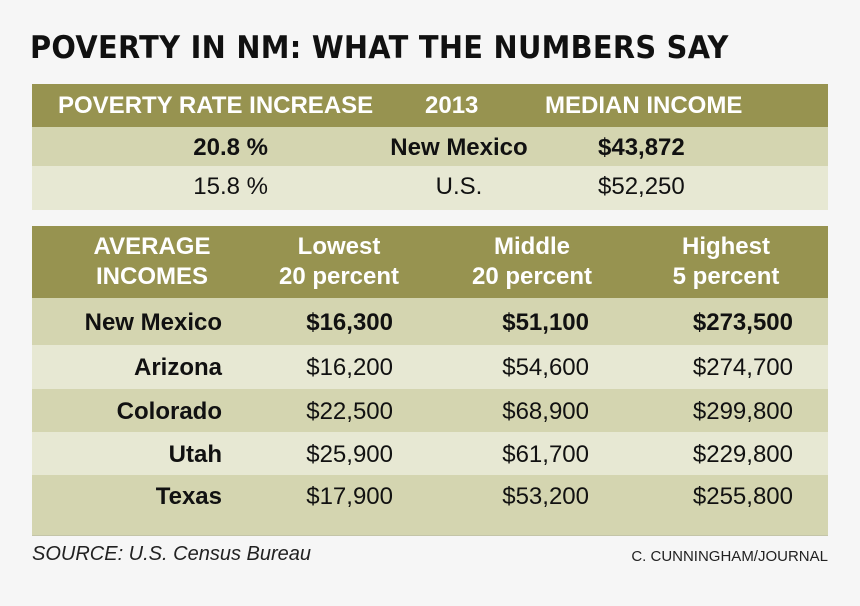 Image resolution: width=860 pixels, height=606 pixels. Describe the element at coordinates (729, 556) in the screenshot. I see `credit-line: C. CUNNINGHAM/JOURNAL` at that location.